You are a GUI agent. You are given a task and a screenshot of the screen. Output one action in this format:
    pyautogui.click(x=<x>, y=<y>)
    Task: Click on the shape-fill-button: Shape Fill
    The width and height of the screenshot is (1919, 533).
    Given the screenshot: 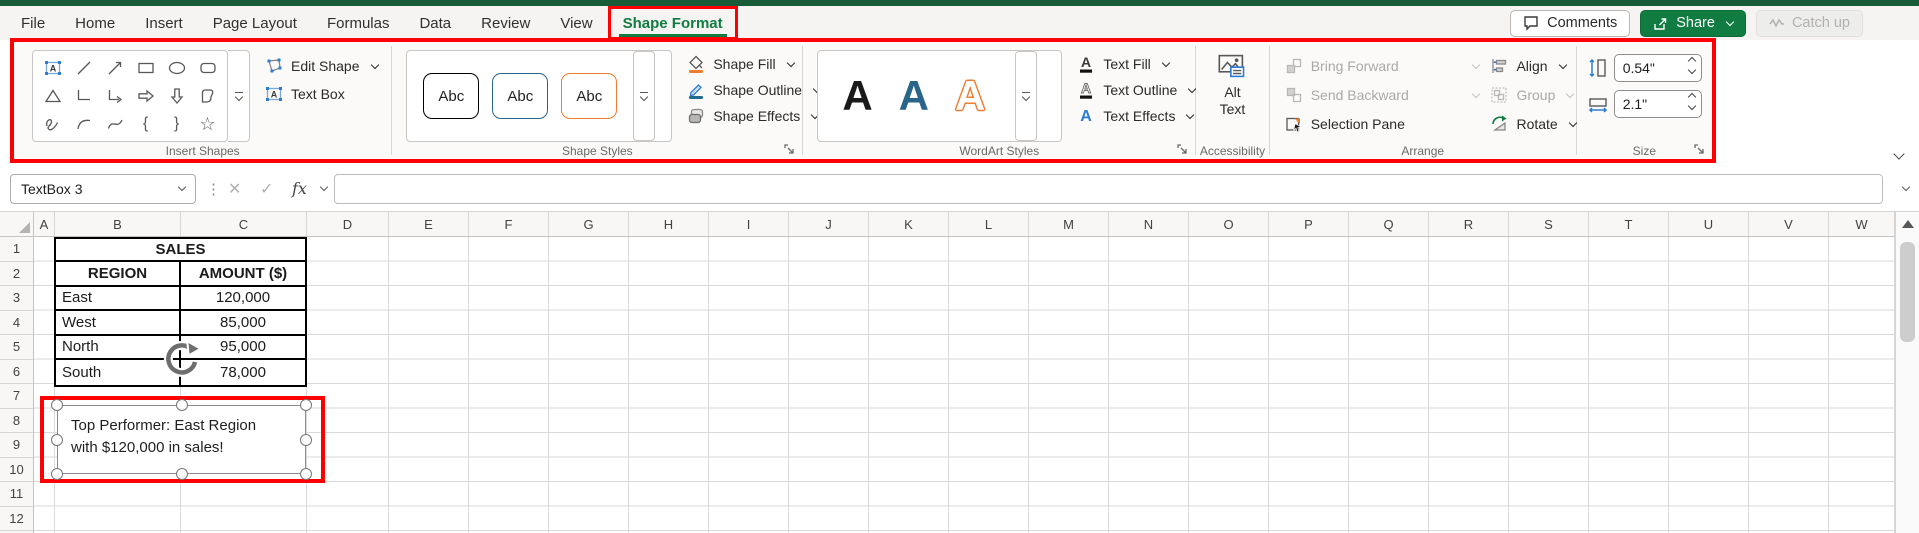 What is the action you would take?
    pyautogui.click(x=753, y=64)
    